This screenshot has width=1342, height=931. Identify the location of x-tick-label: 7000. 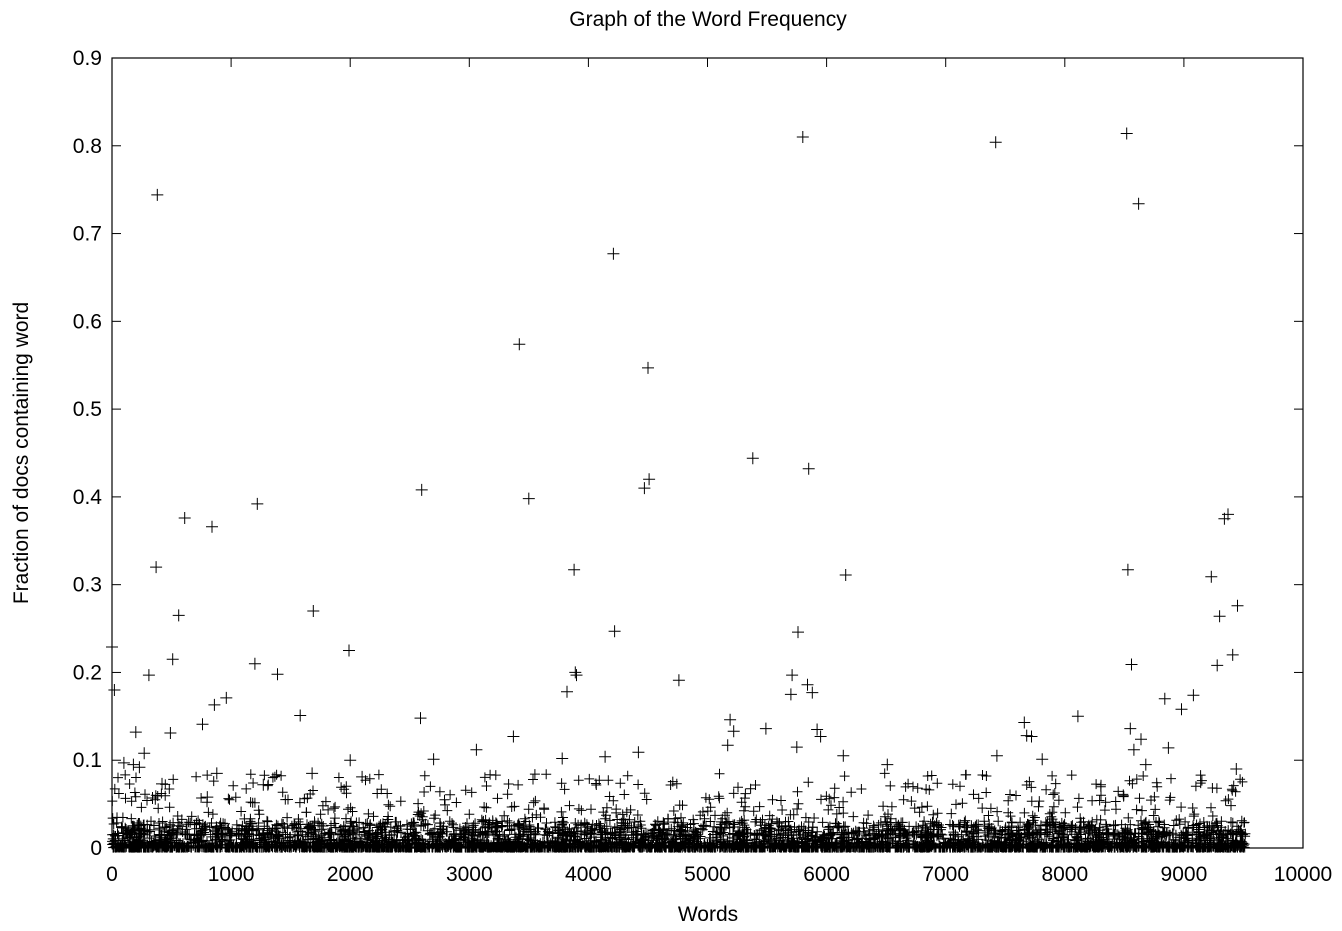
(945, 874).